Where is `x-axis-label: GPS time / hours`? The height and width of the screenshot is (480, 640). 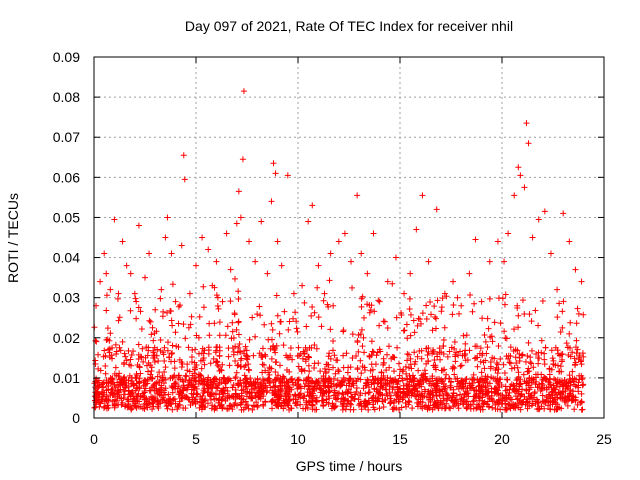
x-axis-label: GPS time / hours is located at coordinates (349, 466).